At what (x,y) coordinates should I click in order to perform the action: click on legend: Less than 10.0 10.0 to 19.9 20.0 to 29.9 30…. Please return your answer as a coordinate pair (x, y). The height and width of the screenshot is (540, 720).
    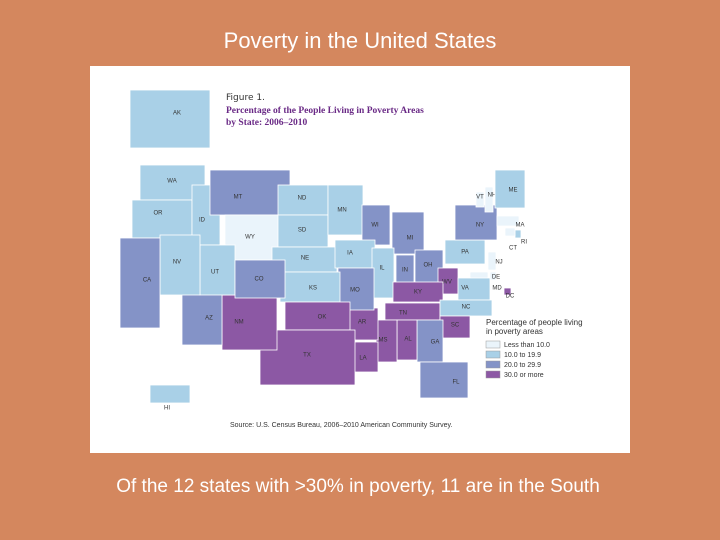
    Looking at the image, I should click on (517, 359).